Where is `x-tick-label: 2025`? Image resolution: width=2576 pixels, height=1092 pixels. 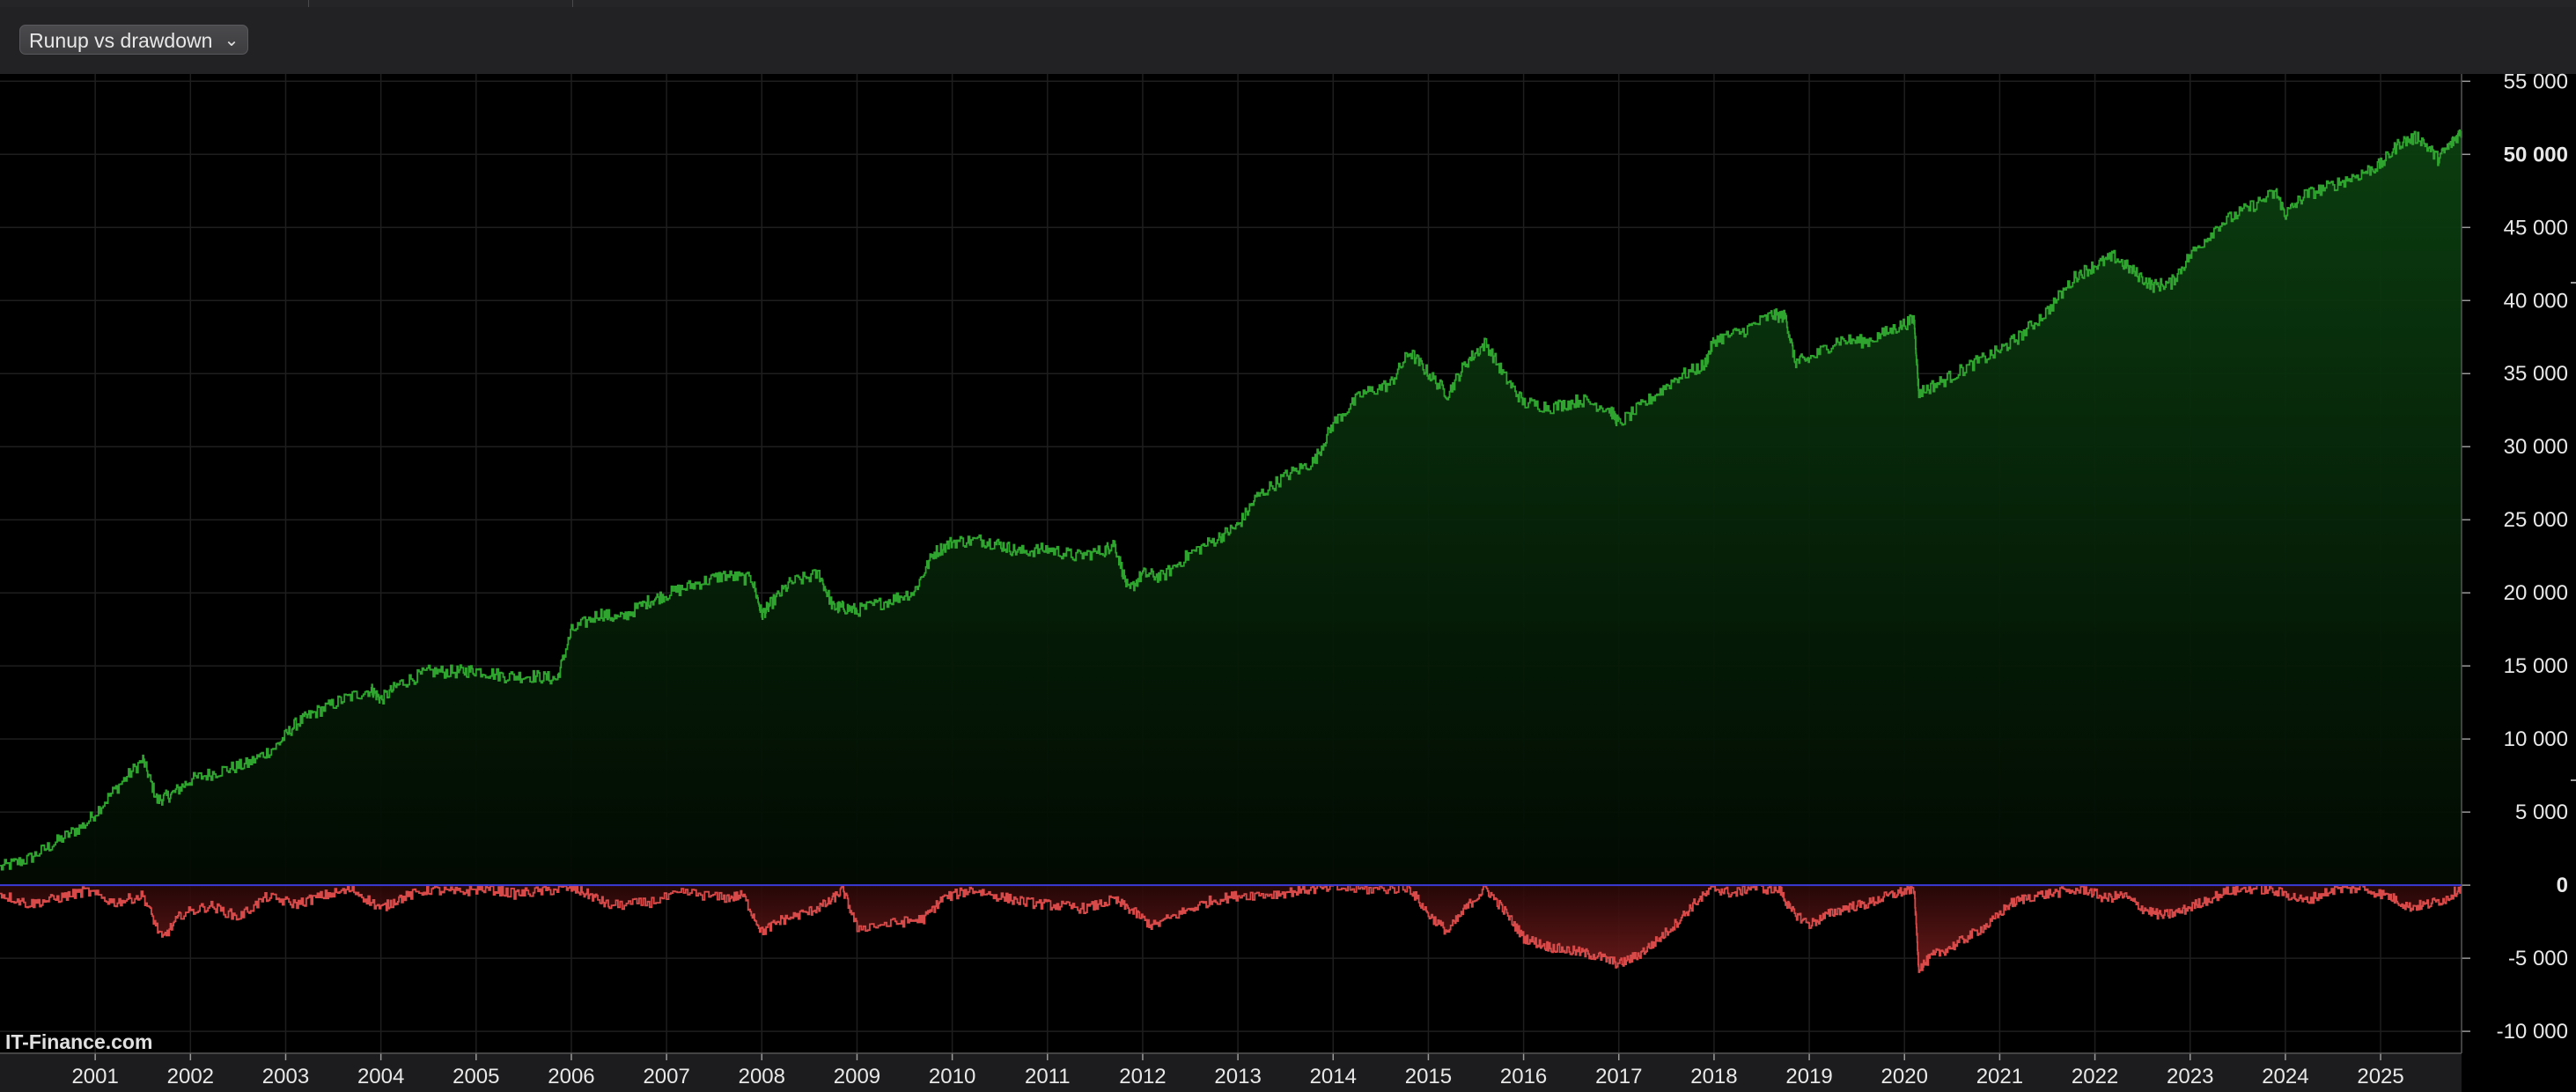 x-tick-label: 2025 is located at coordinates (2380, 1076).